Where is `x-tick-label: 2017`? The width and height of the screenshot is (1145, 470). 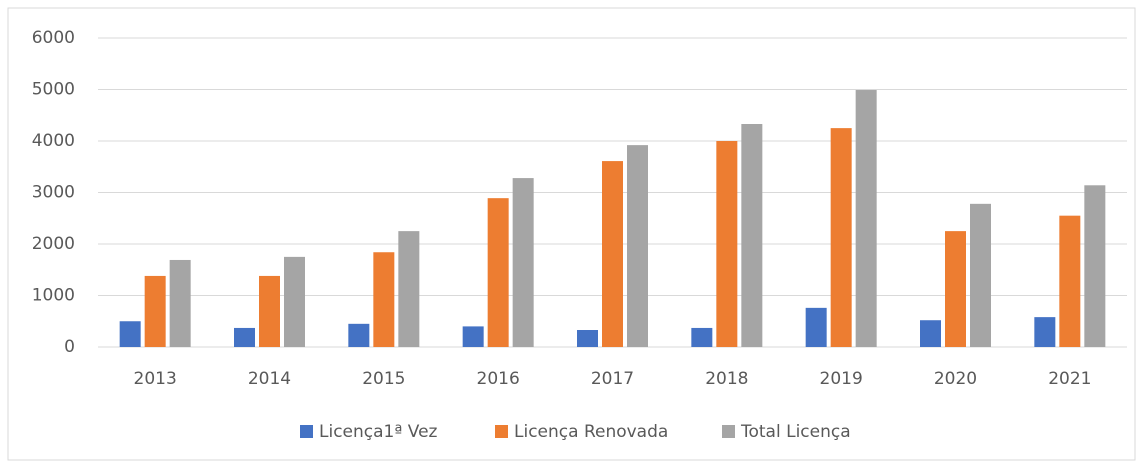 x-tick-label: 2017 is located at coordinates (612, 379).